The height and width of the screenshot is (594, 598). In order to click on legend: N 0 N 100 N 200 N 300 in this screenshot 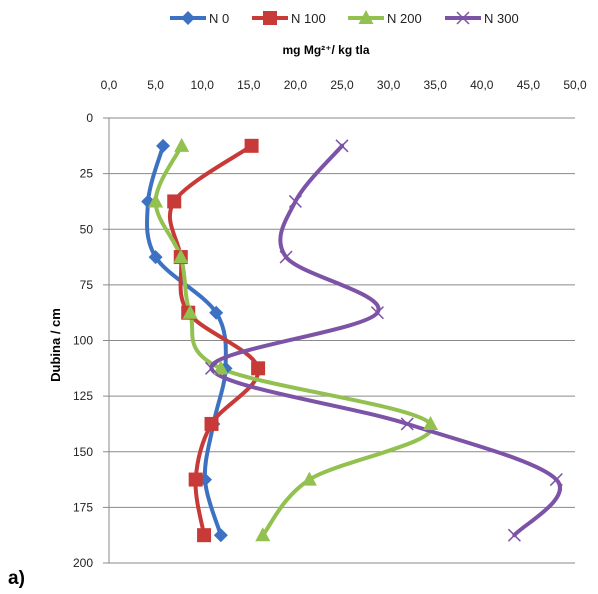, I will do `click(344, 18)`.